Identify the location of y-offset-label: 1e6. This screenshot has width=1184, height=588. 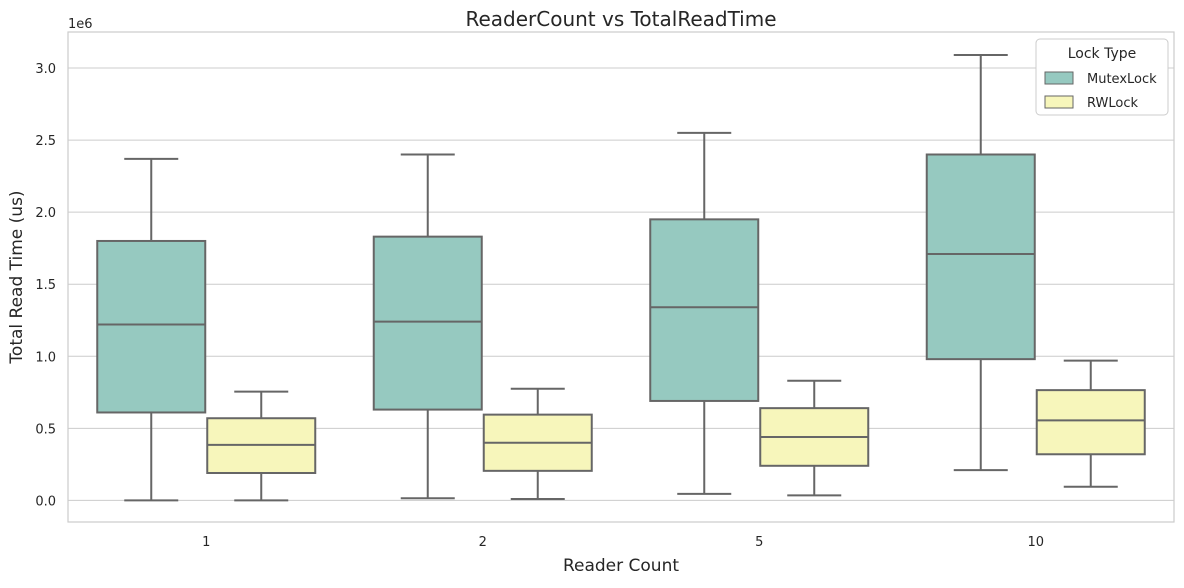
(80, 24).